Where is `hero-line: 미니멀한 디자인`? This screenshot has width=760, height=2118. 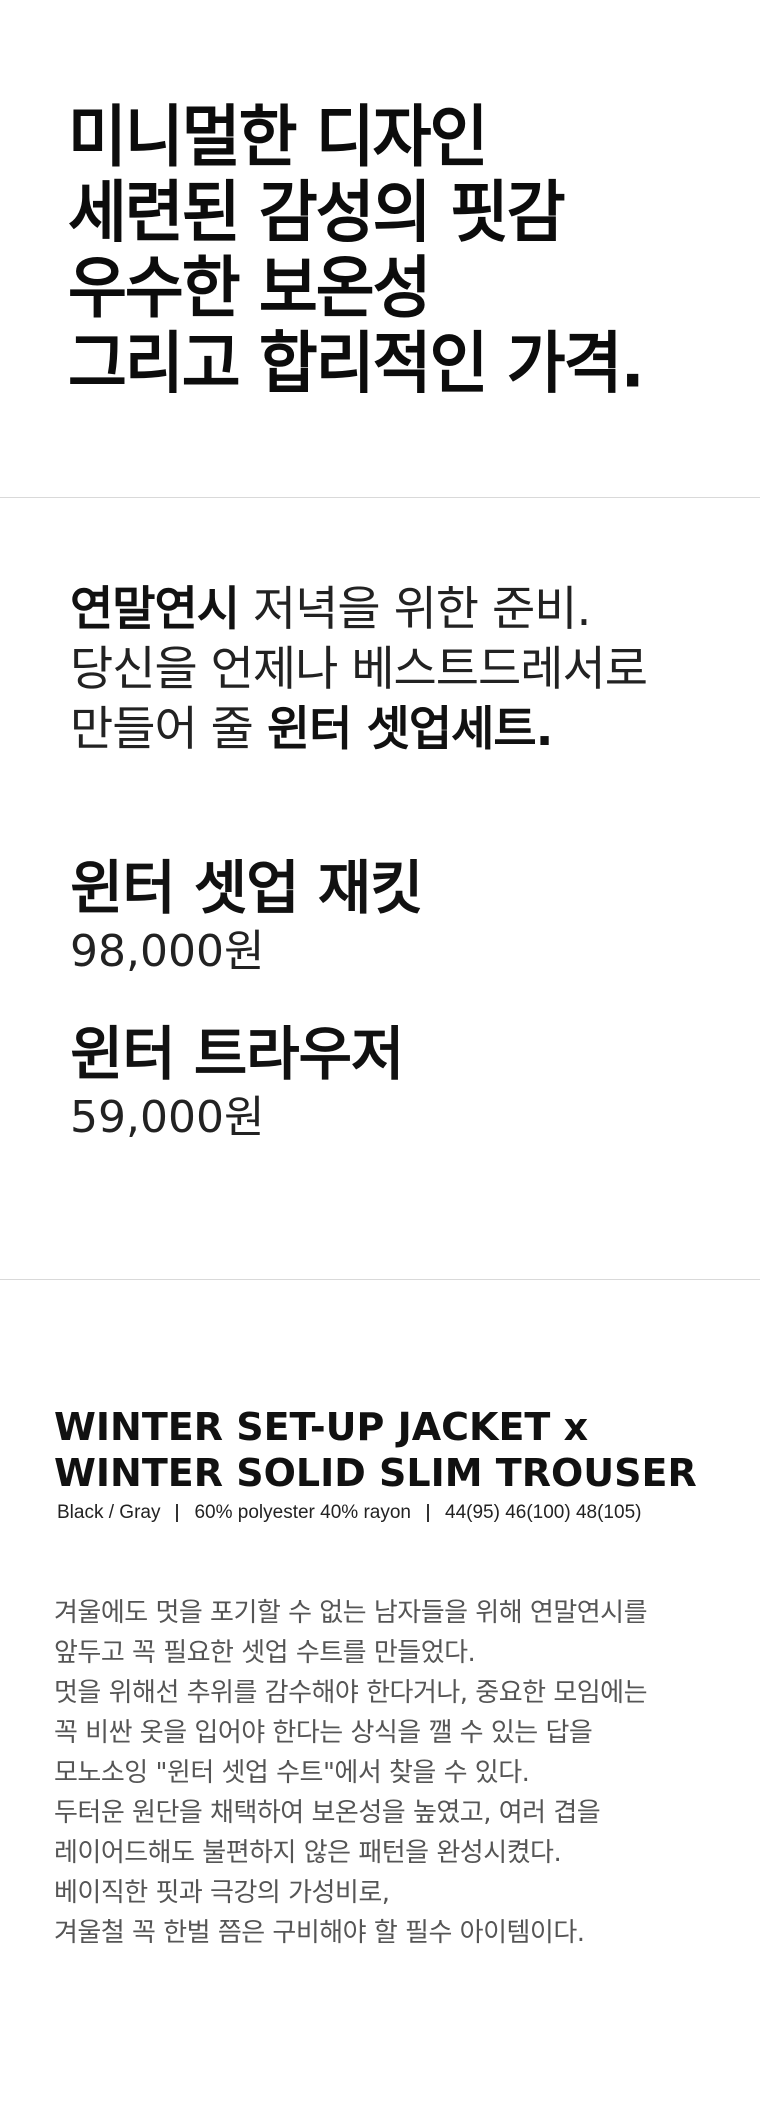 hero-line: 미니멀한 디자인 is located at coordinates (278, 137).